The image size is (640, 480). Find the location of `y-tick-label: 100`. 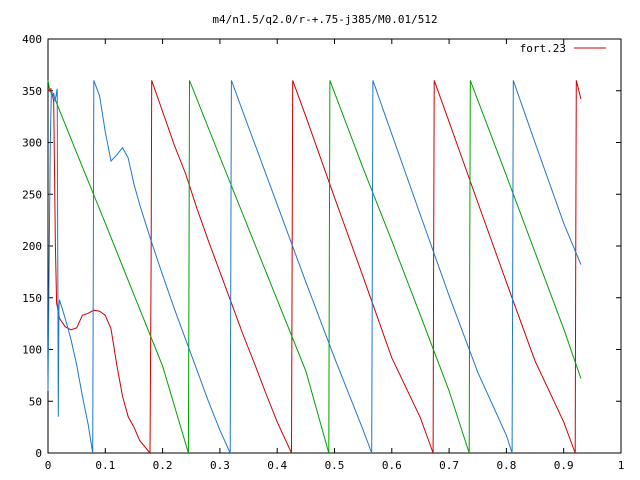

y-tick-label: 100 is located at coordinates (32, 350).